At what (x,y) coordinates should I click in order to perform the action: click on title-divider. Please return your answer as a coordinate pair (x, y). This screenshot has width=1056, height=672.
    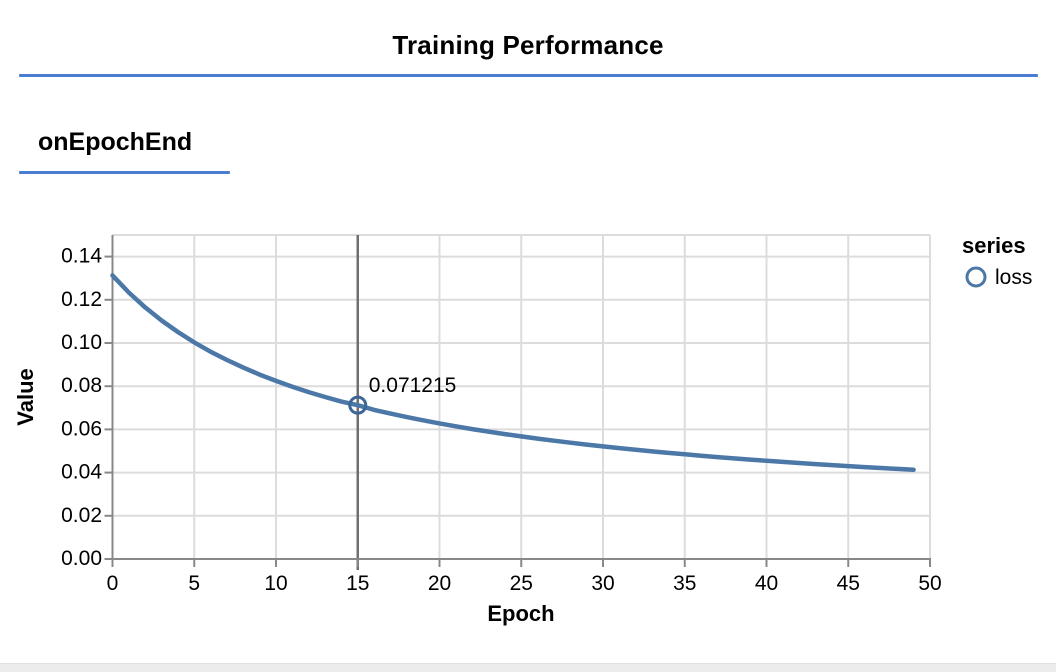
    Looking at the image, I should click on (528, 75).